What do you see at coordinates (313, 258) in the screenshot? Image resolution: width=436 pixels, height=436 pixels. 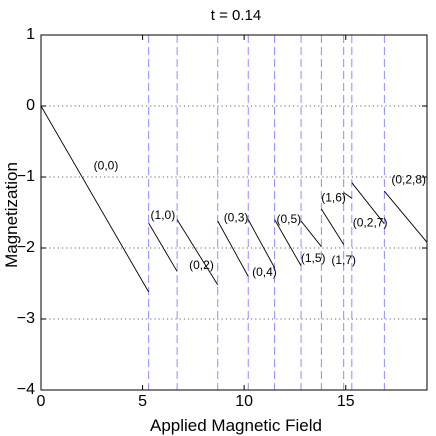 I see `segment-label: (1,5)` at bounding box center [313, 258].